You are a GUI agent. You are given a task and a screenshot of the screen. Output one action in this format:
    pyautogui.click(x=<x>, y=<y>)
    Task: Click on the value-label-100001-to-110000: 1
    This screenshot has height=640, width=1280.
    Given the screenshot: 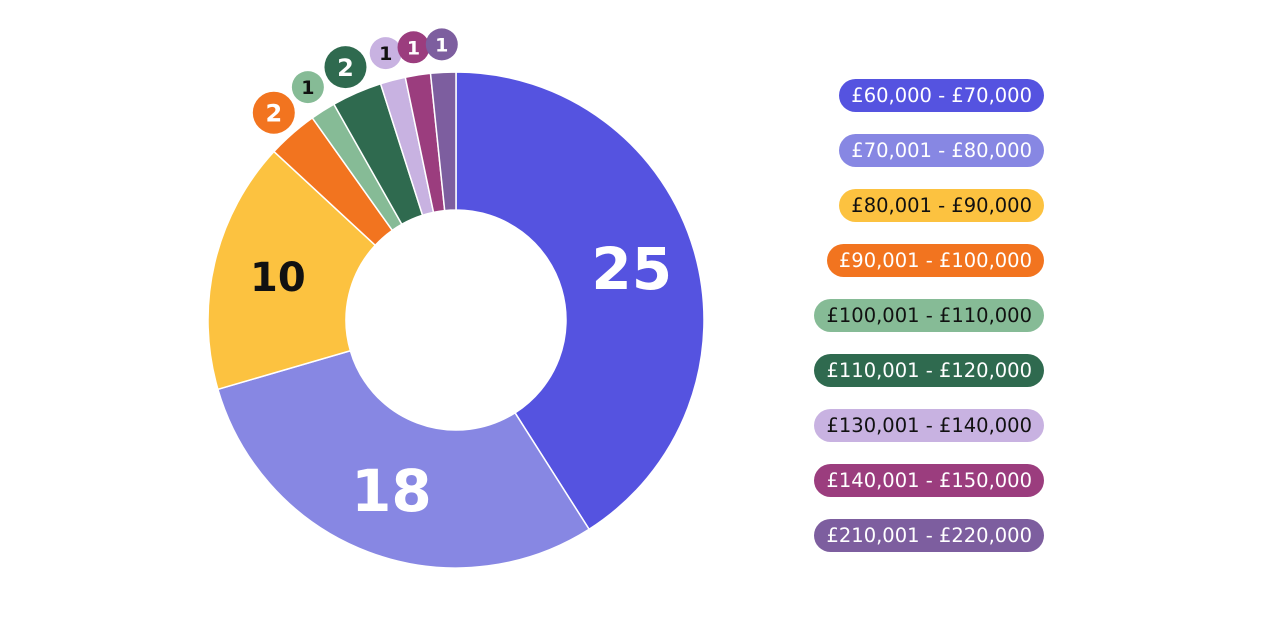 What is the action you would take?
    pyautogui.click(x=307, y=87)
    